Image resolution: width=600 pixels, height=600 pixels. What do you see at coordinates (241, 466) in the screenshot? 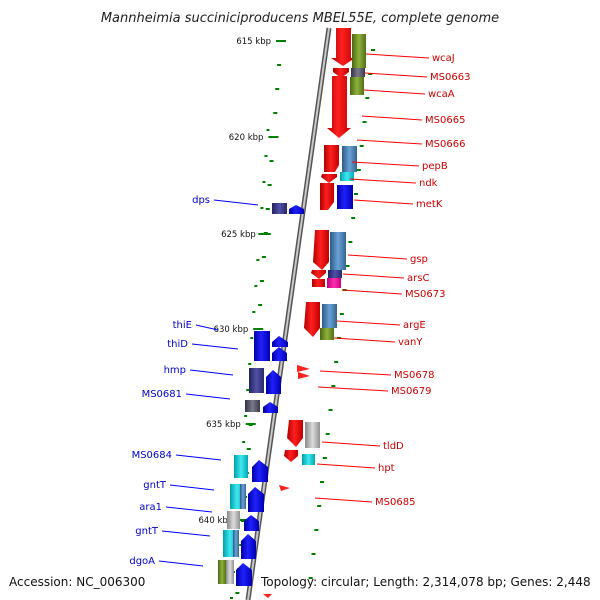
I see `gene-MS0684-box` at bounding box center [241, 466].